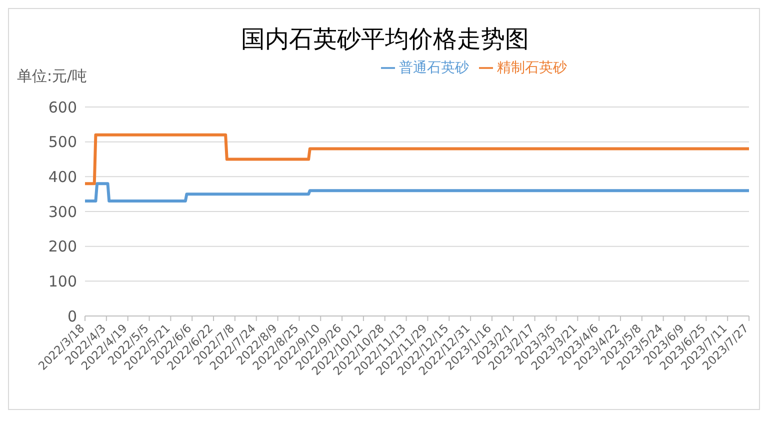 This screenshot has width=770, height=421. I want to click on y-axis-title: 单位:元/吨, so click(52, 76).